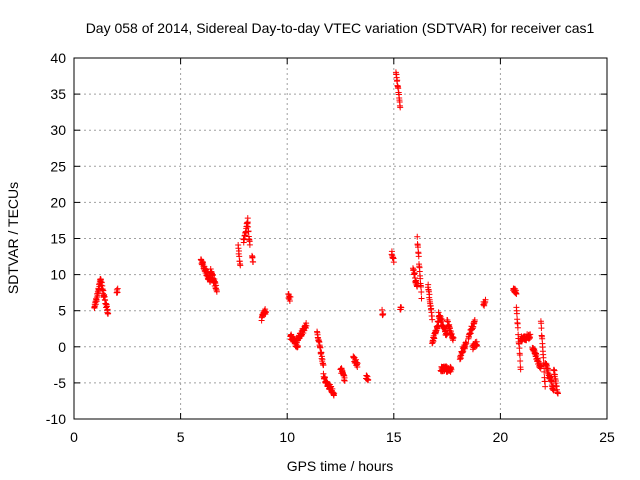 The width and height of the screenshot is (640, 480). What do you see at coordinates (340, 466) in the screenshot?
I see `x-axis-label: GPS time / hours` at bounding box center [340, 466].